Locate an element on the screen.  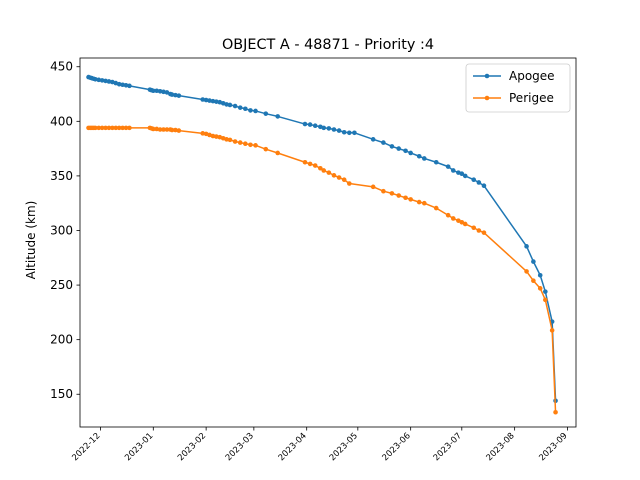
legend: Apogee Perigee is located at coordinates (518, 88).